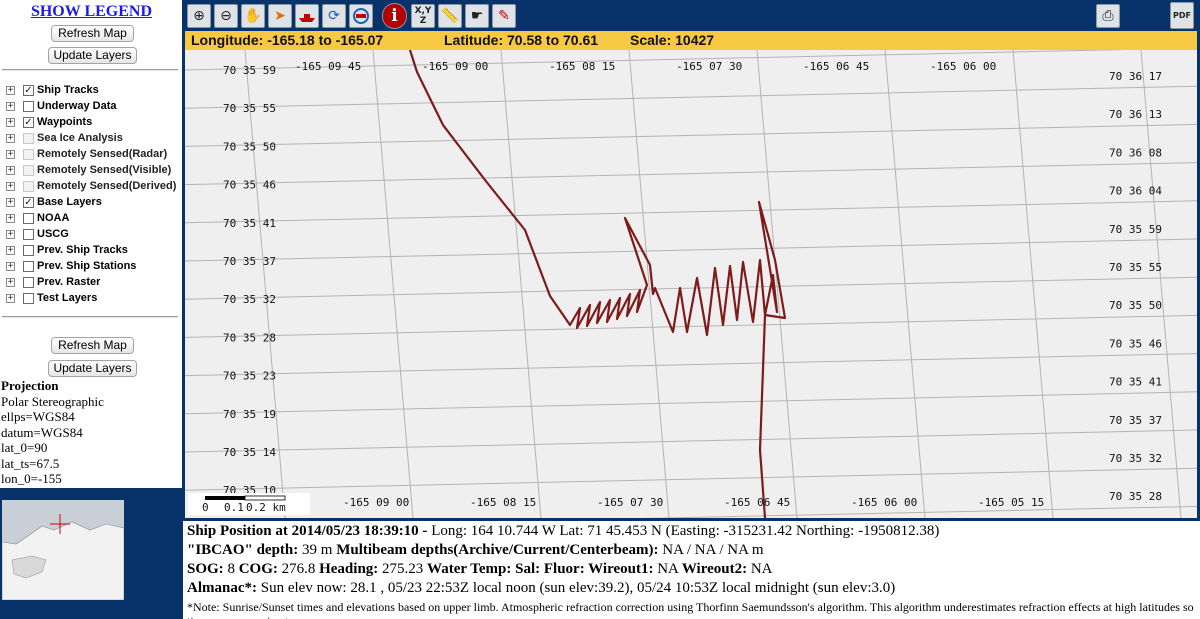 This screenshot has width=1200, height=619. What do you see at coordinates (63, 550) in the screenshot?
I see `overview-map-image` at bounding box center [63, 550].